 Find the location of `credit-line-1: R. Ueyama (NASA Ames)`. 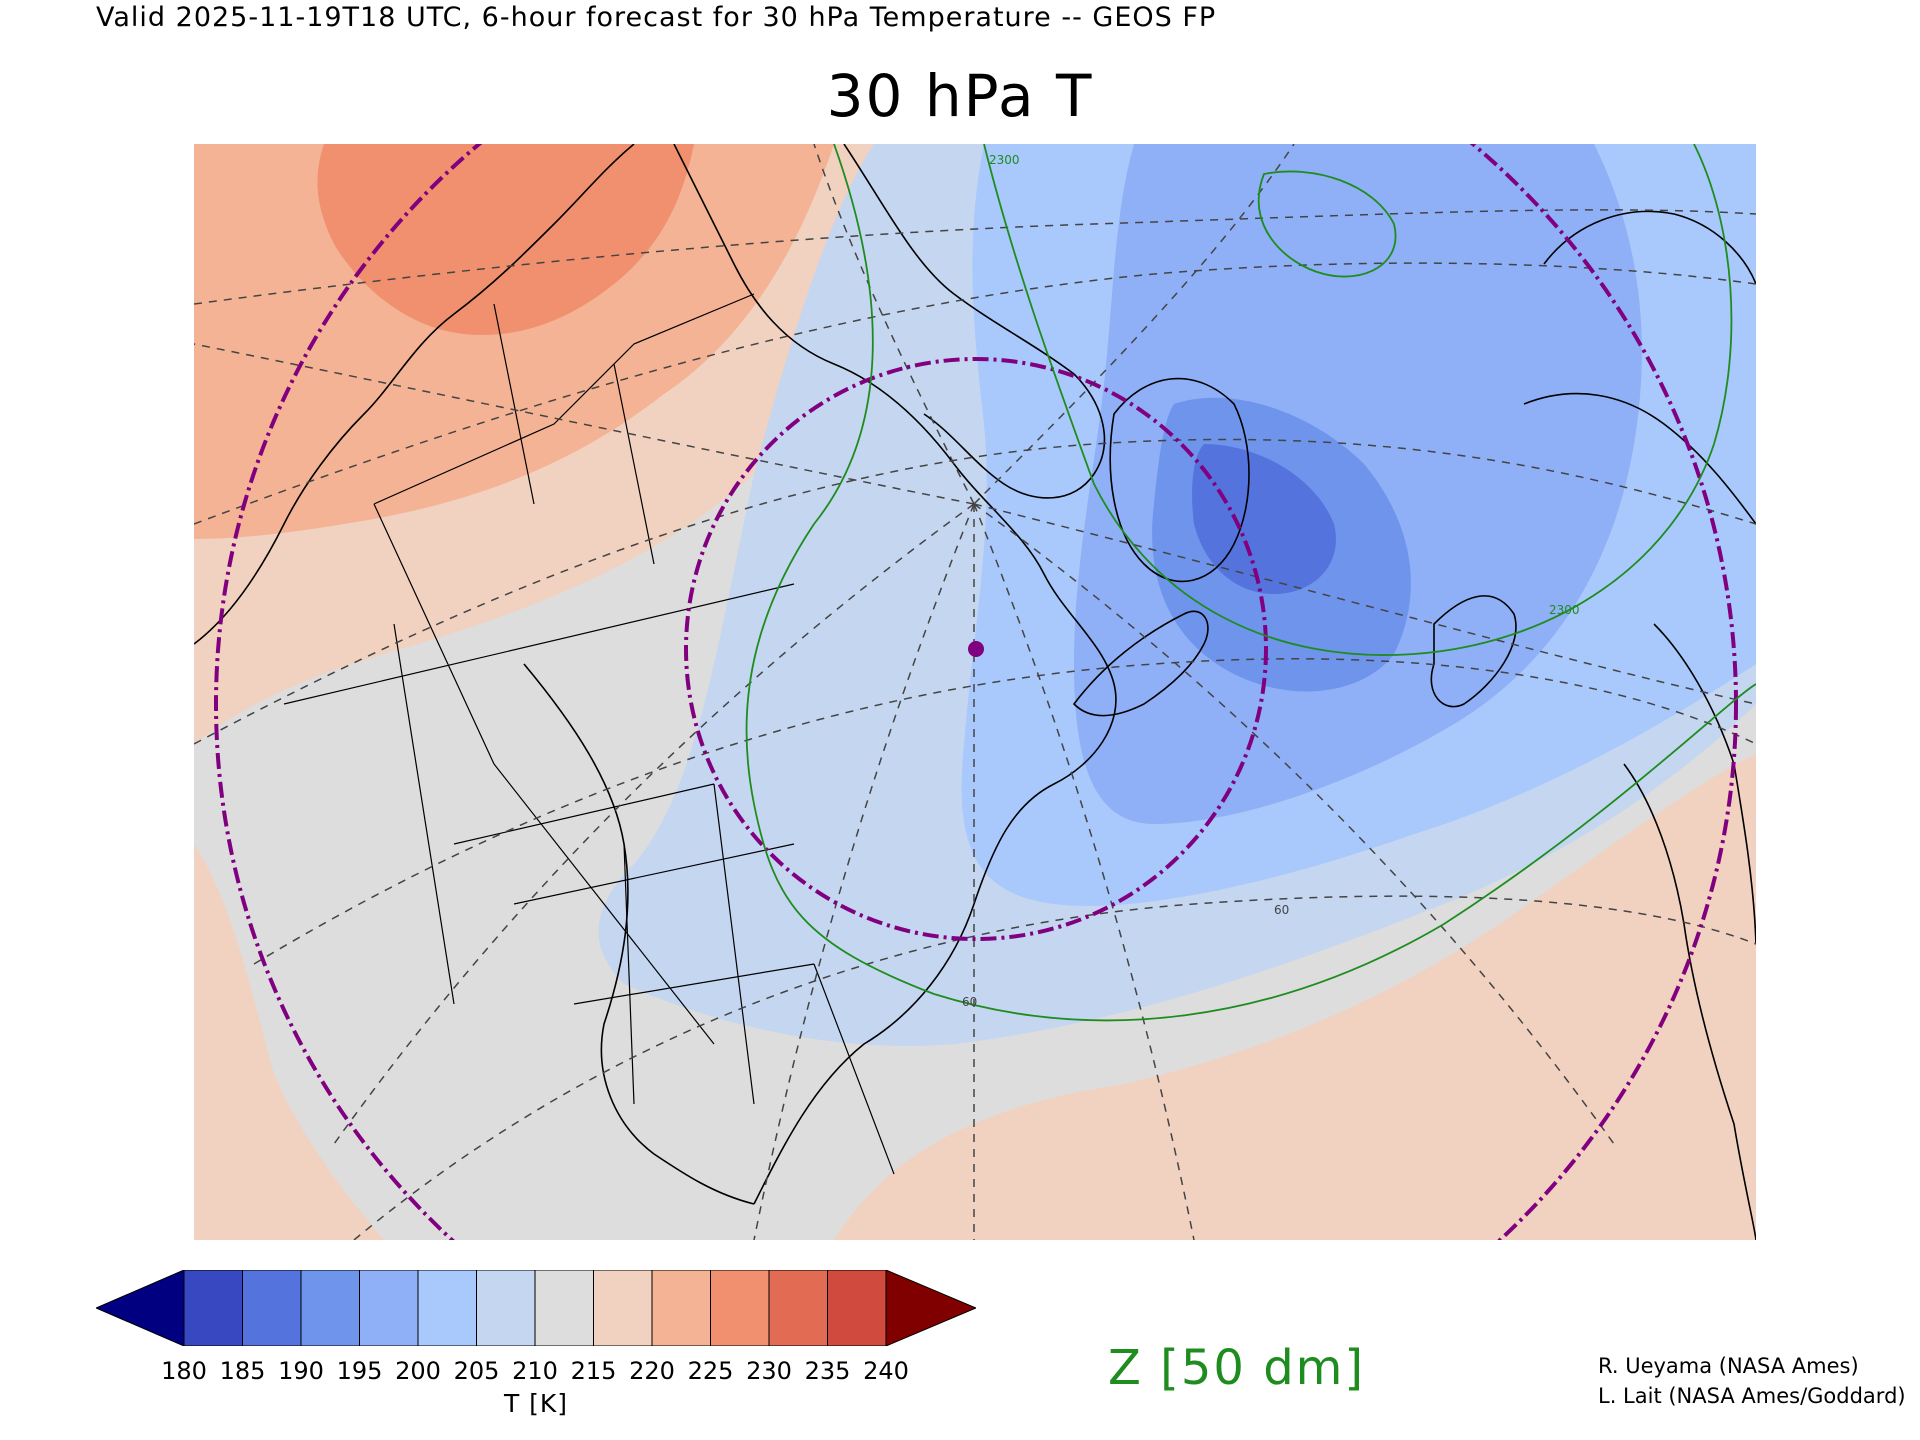

credit-line-1: R. Ueyama (NASA Ames) is located at coordinates (1728, 1366).